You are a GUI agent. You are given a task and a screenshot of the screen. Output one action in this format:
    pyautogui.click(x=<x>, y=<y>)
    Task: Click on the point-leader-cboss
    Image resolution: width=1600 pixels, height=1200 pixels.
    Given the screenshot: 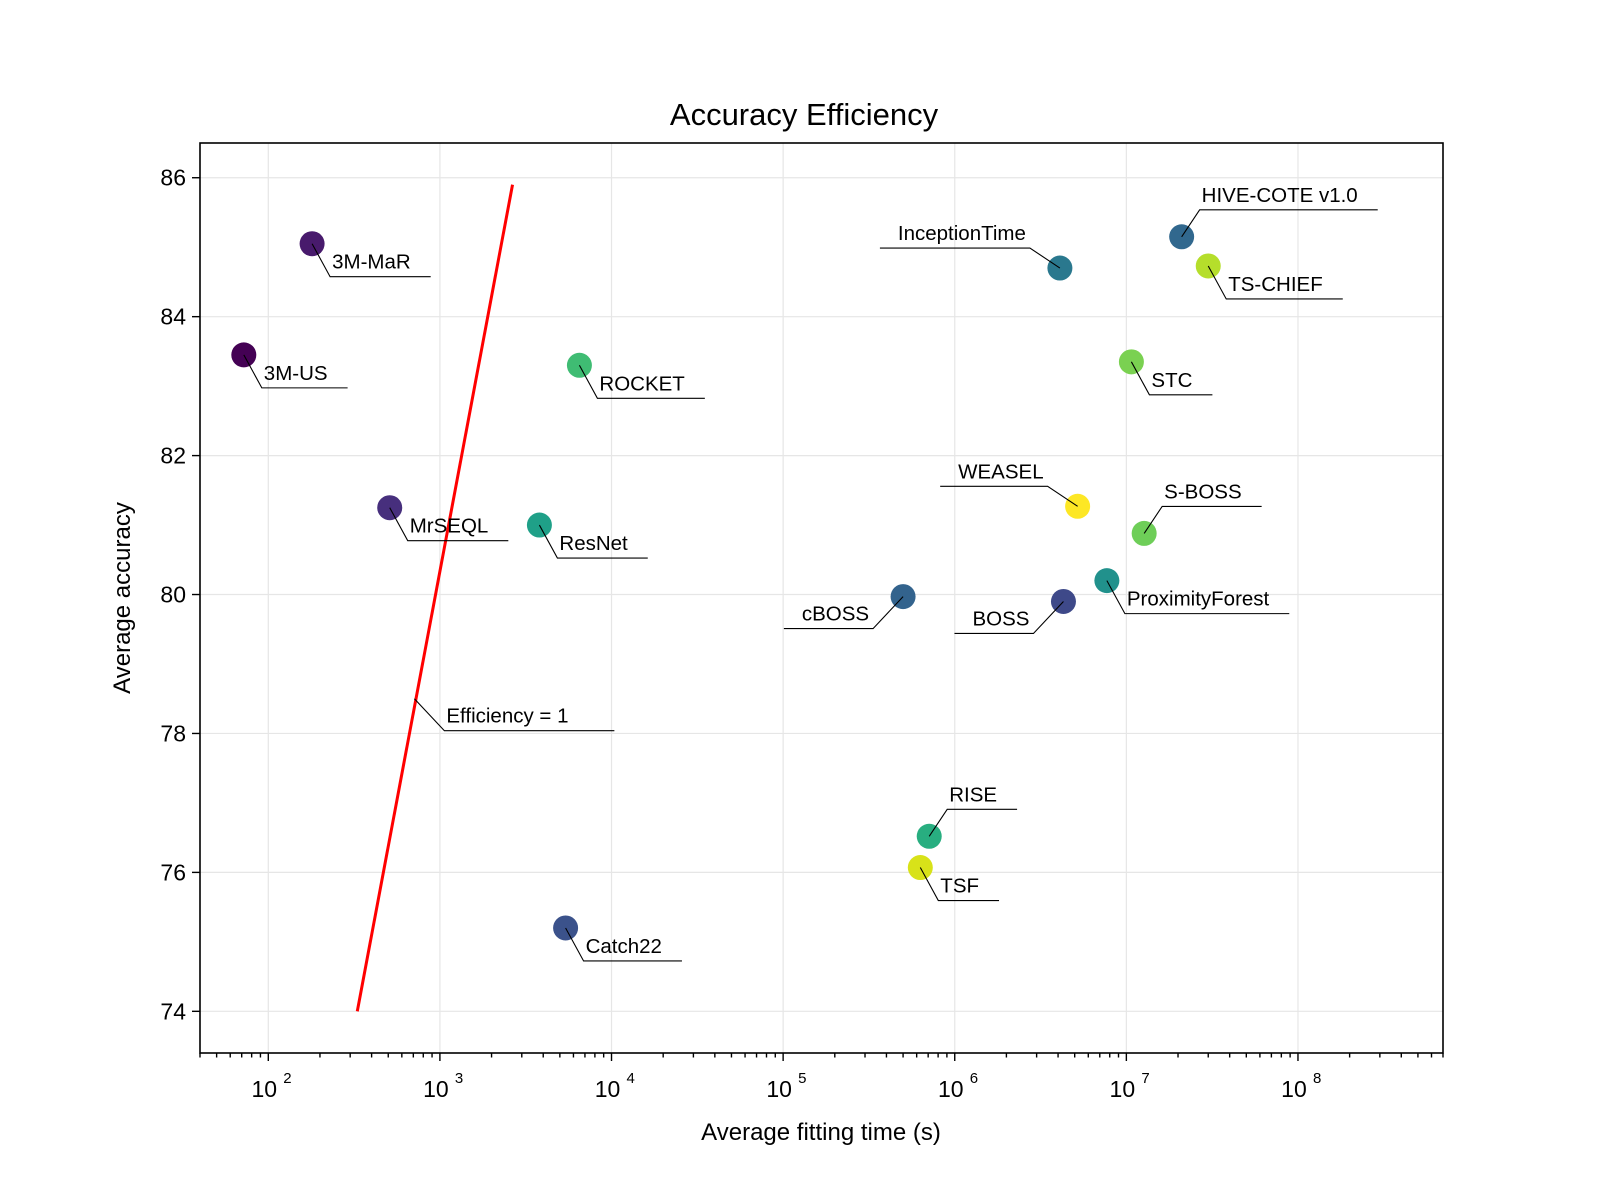 What is the action you would take?
    pyautogui.click(x=843, y=613)
    